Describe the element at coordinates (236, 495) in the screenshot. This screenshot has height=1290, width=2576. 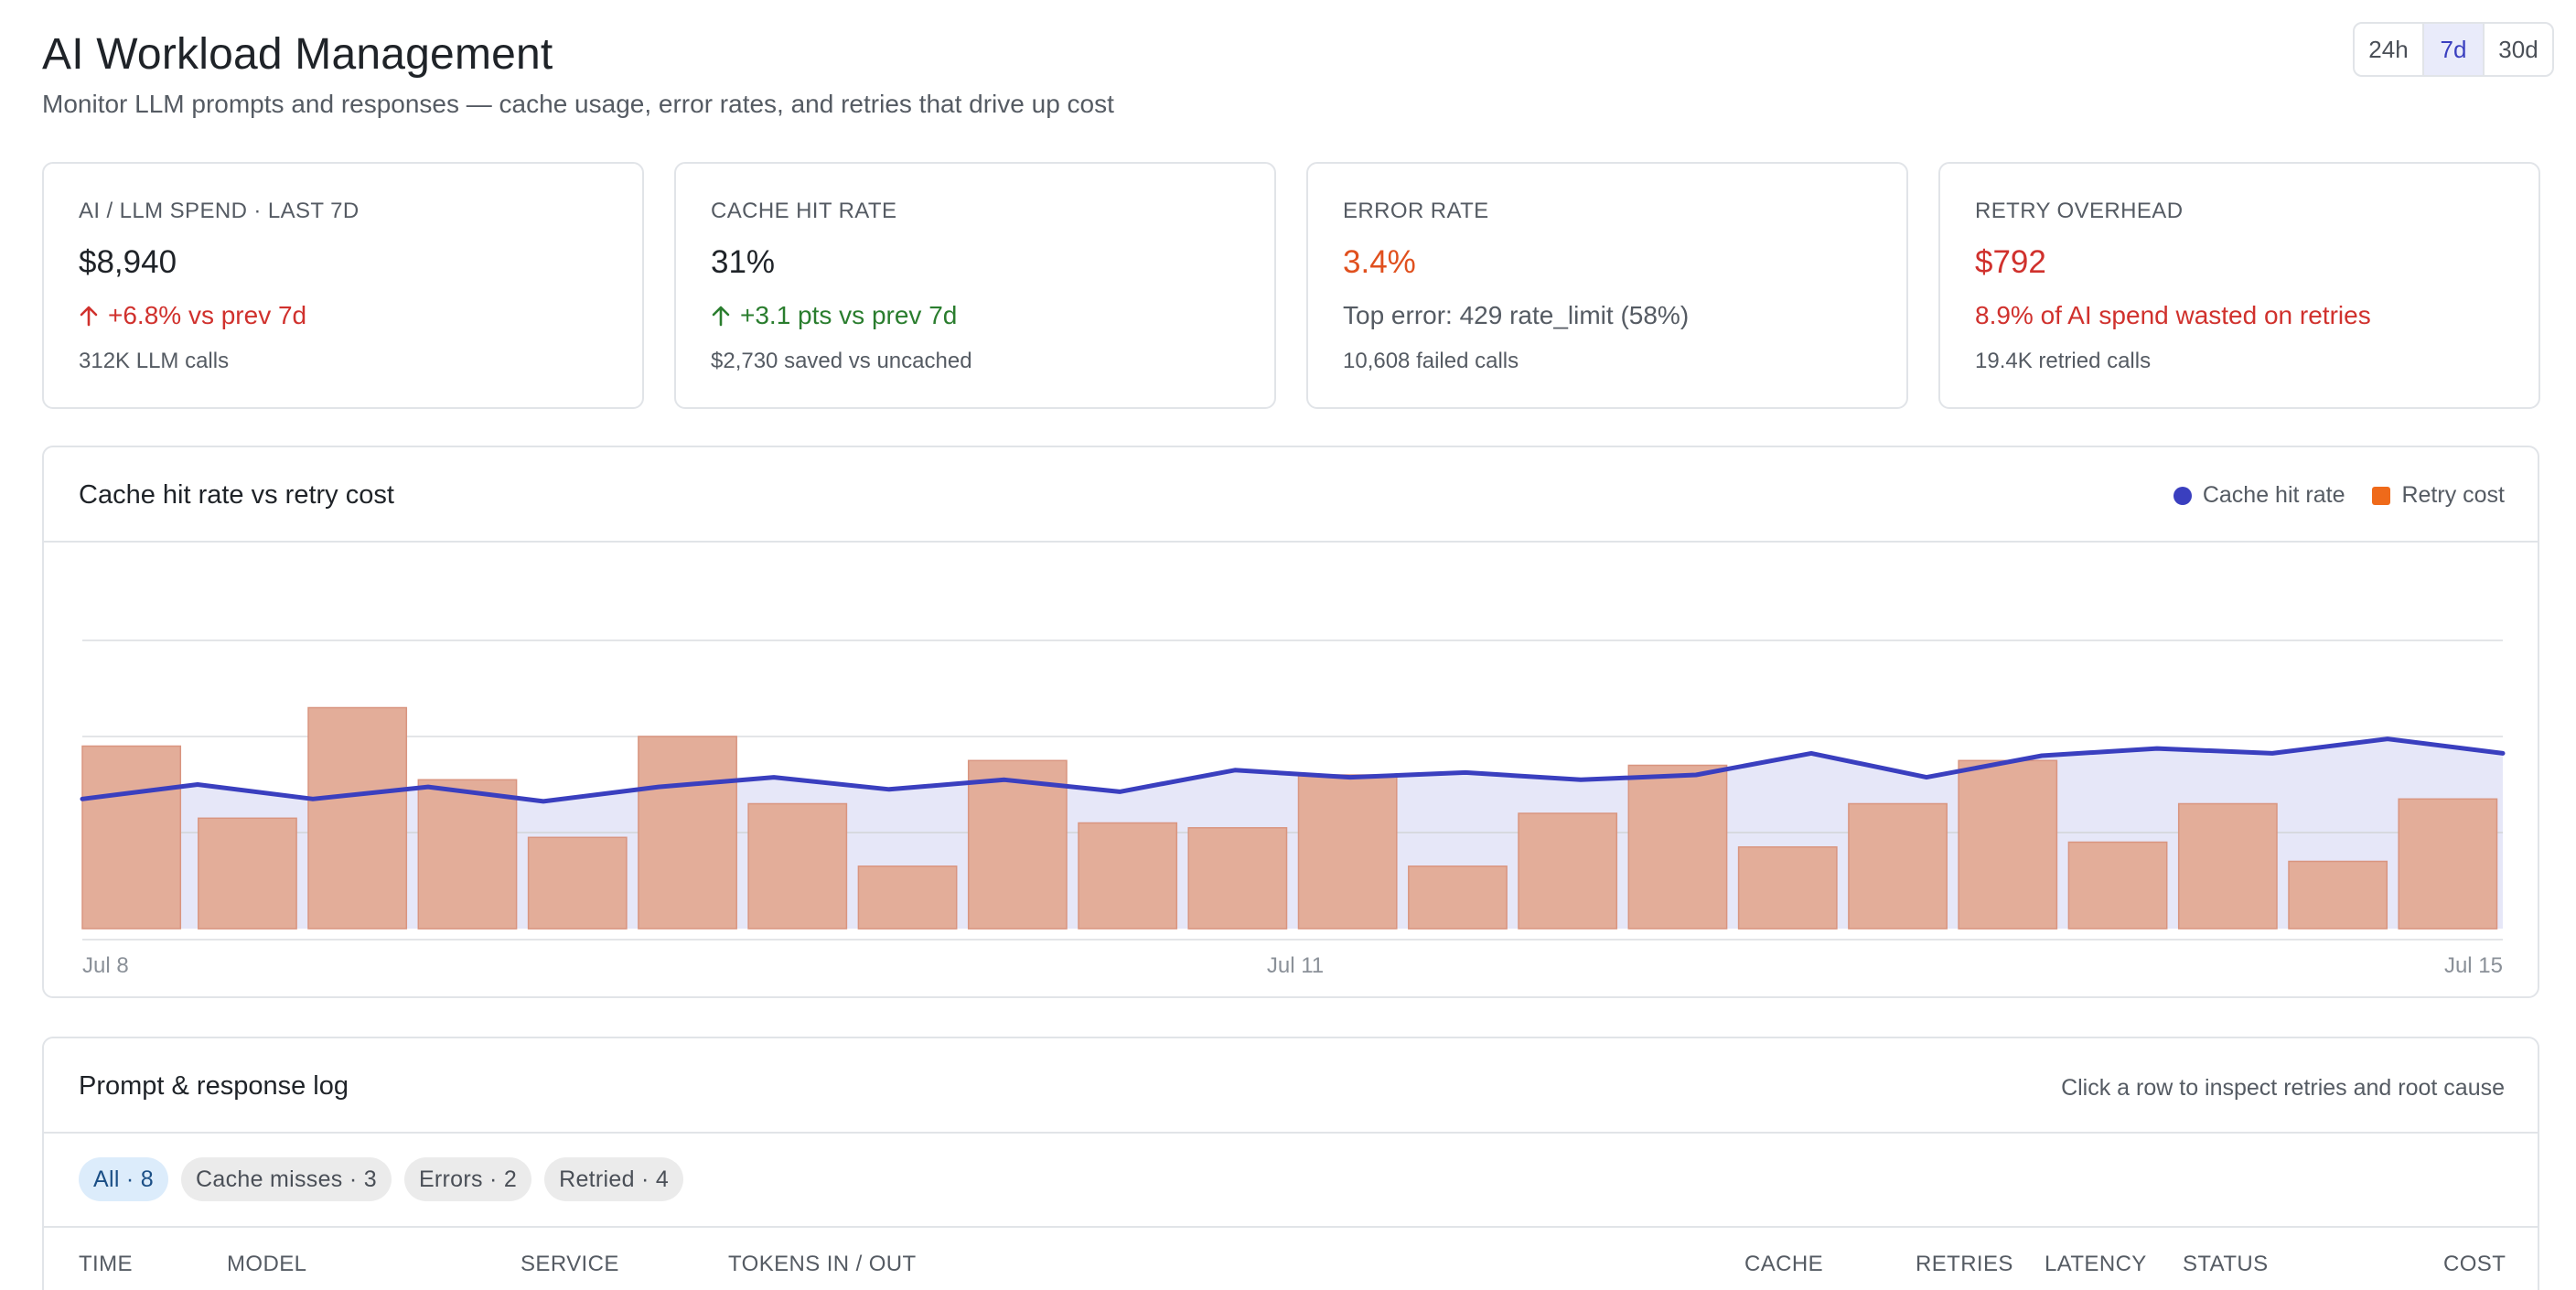
I see `chart-title: Cache hit rate vs retry cost` at that location.